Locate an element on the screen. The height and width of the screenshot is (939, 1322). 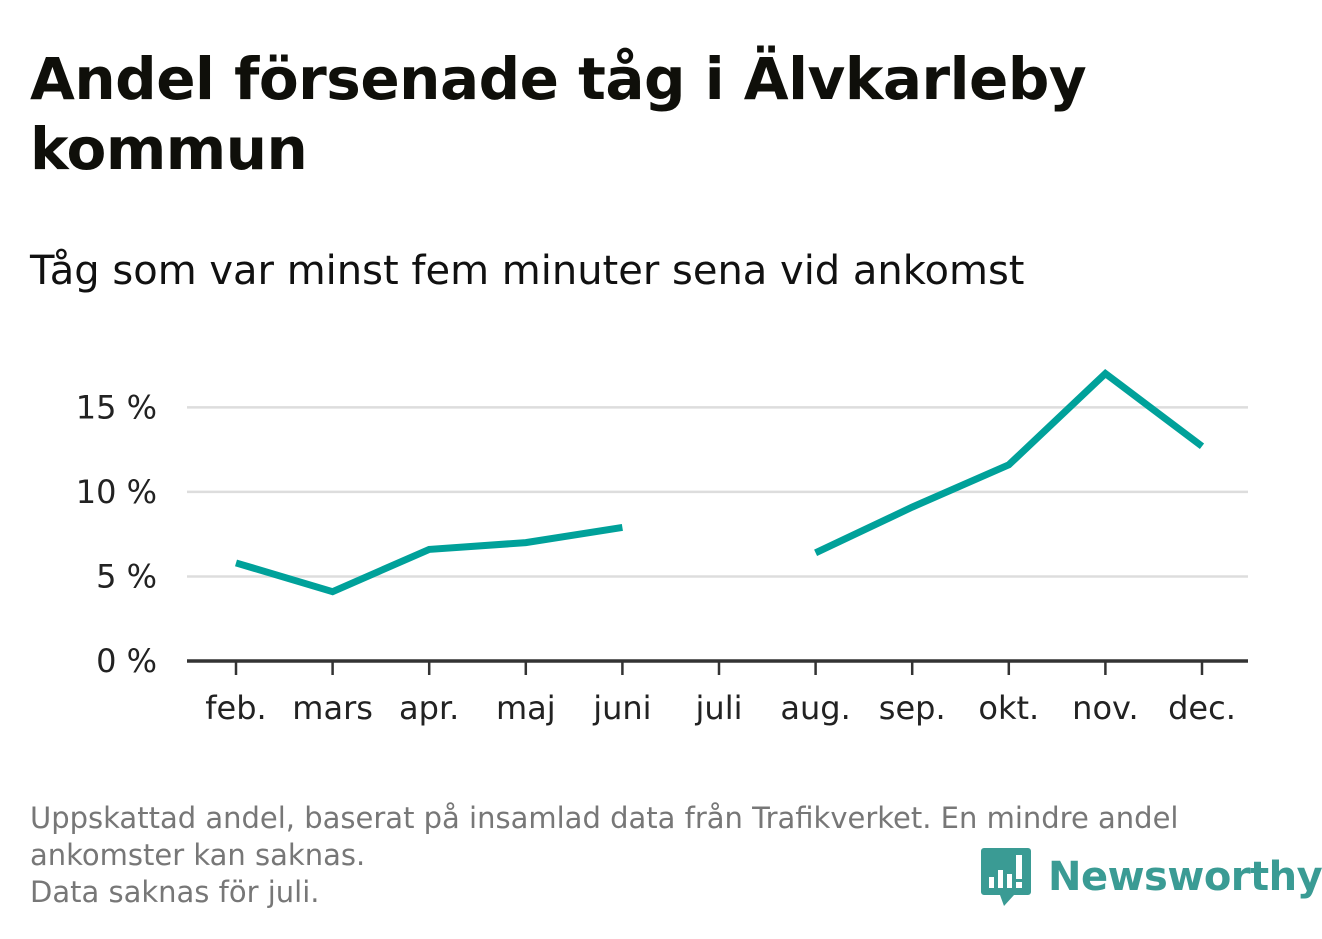
y-tick-label: 0 % is located at coordinates (126, 661).